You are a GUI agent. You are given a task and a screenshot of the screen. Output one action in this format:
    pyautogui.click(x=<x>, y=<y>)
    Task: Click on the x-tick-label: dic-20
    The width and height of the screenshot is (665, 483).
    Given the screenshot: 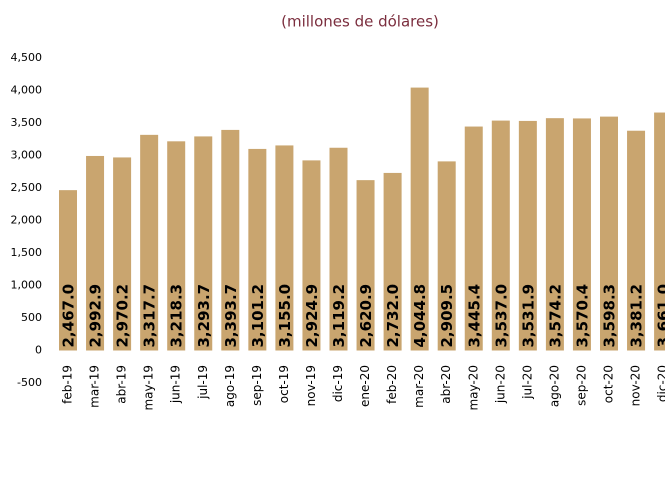 What is the action you would take?
    pyautogui.click(x=660, y=383)
    